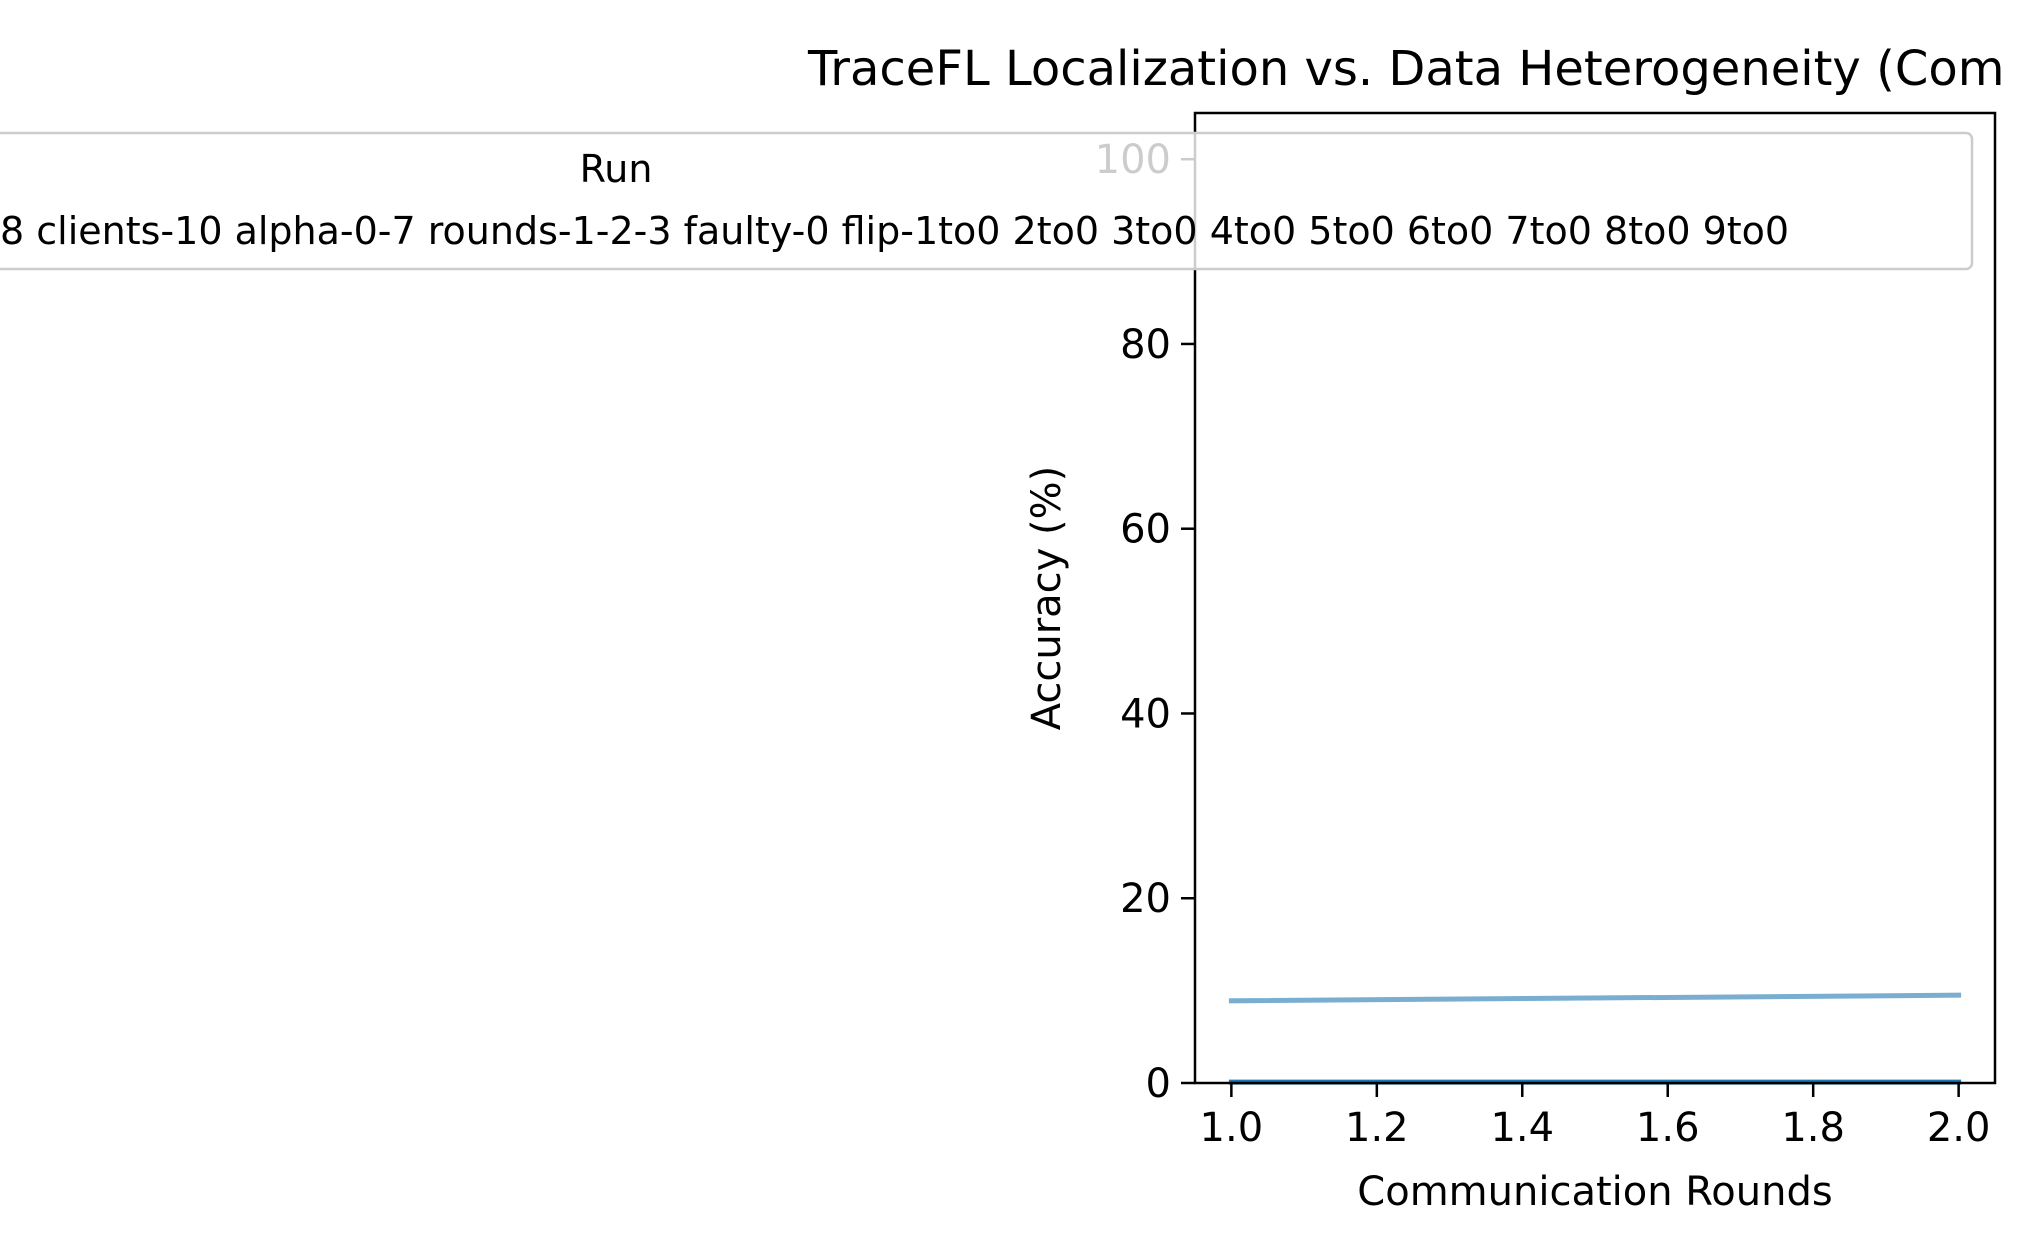 The height and width of the screenshot is (1260, 2040). Describe the element at coordinates (1145, 345) in the screenshot. I see `y-tick-label: 80` at that location.